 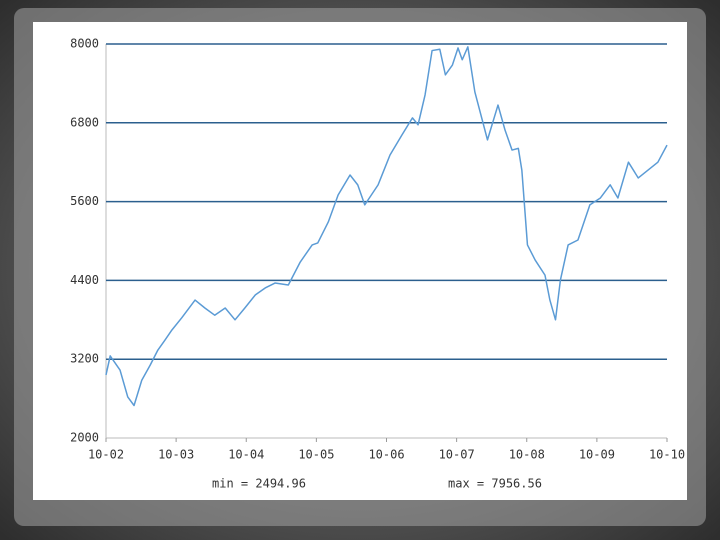 What do you see at coordinates (457, 455) in the screenshot?
I see `x-tick-label: 10-07` at bounding box center [457, 455].